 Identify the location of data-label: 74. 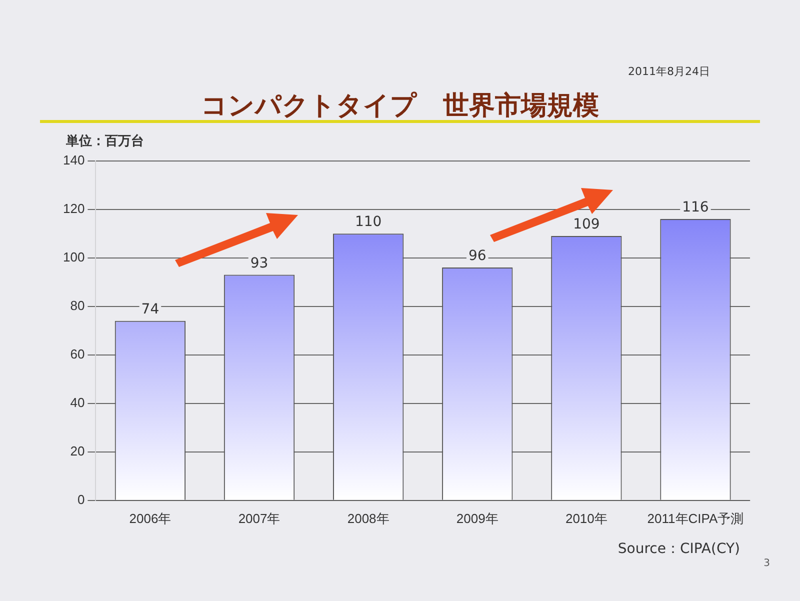
(150, 310).